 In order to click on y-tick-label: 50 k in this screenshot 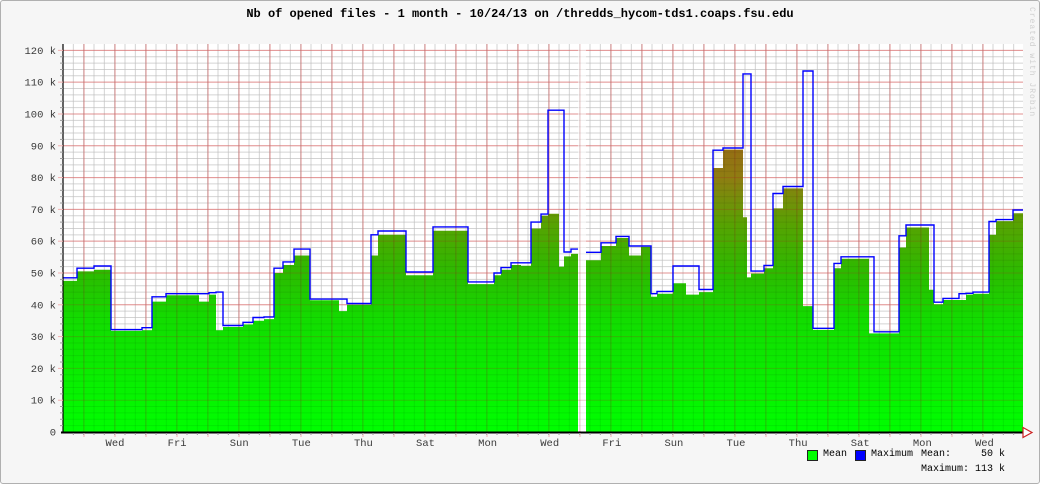, I will do `click(43, 275)`.